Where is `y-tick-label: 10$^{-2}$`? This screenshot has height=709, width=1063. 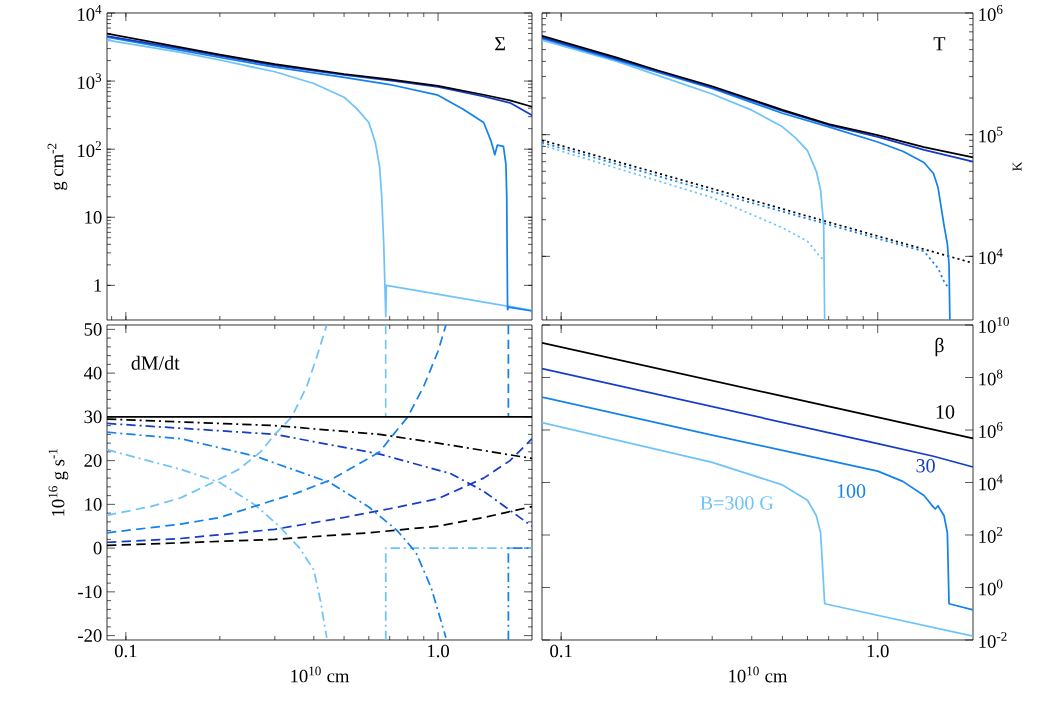 y-tick-label: 10$^{-2}$ is located at coordinates (993, 640).